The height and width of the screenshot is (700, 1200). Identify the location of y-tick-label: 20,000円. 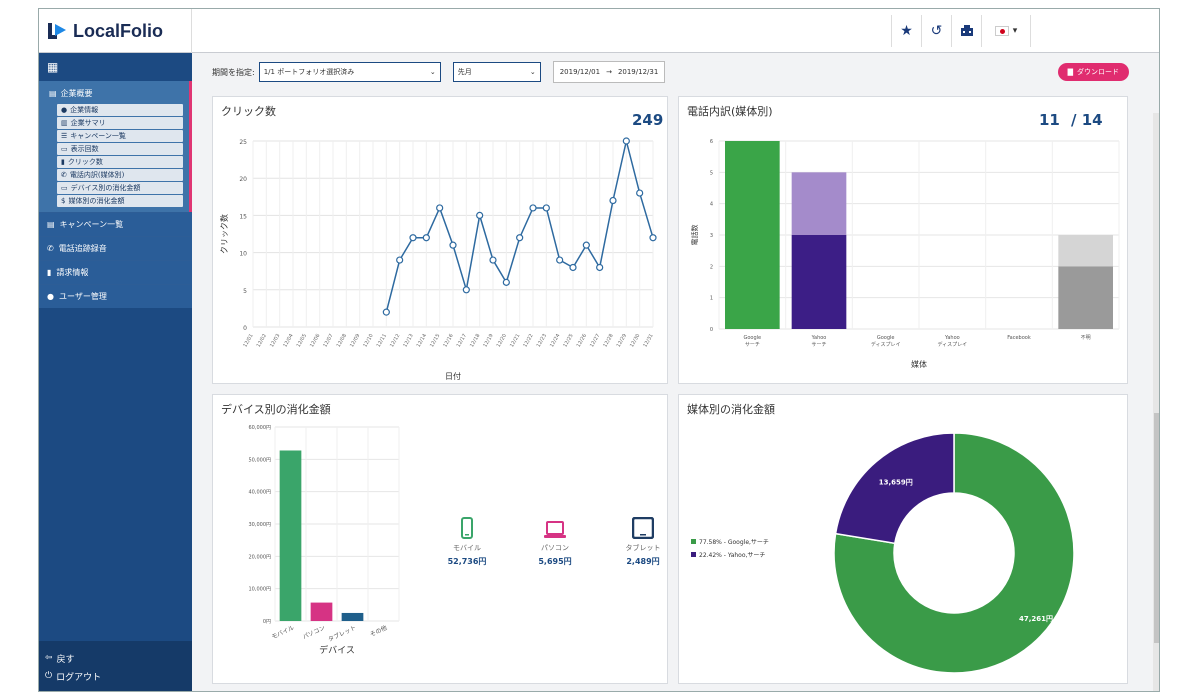
(260, 557).